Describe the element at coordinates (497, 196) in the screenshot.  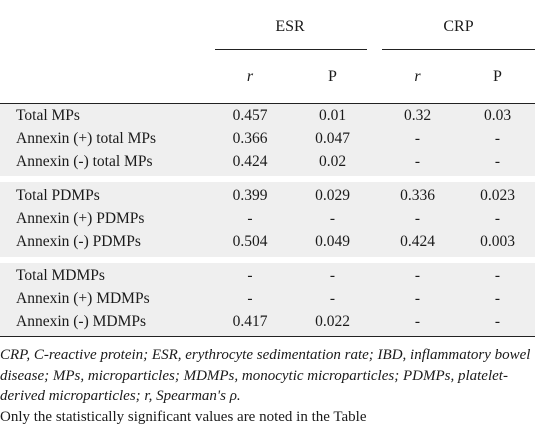
I see `crp-p-cell: 0.023` at that location.